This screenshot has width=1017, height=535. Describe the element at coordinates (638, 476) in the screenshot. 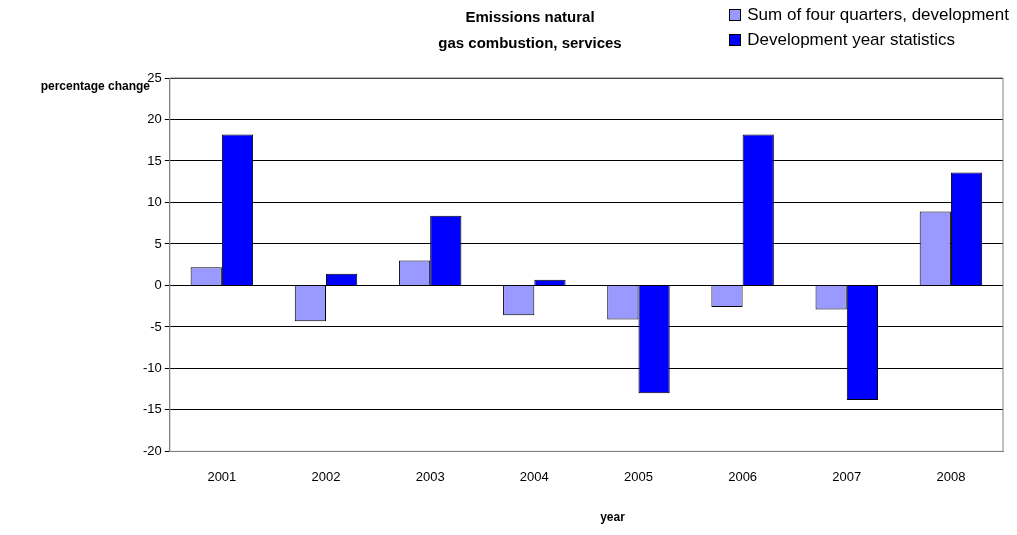

I see `x-tick-label: 2005` at that location.